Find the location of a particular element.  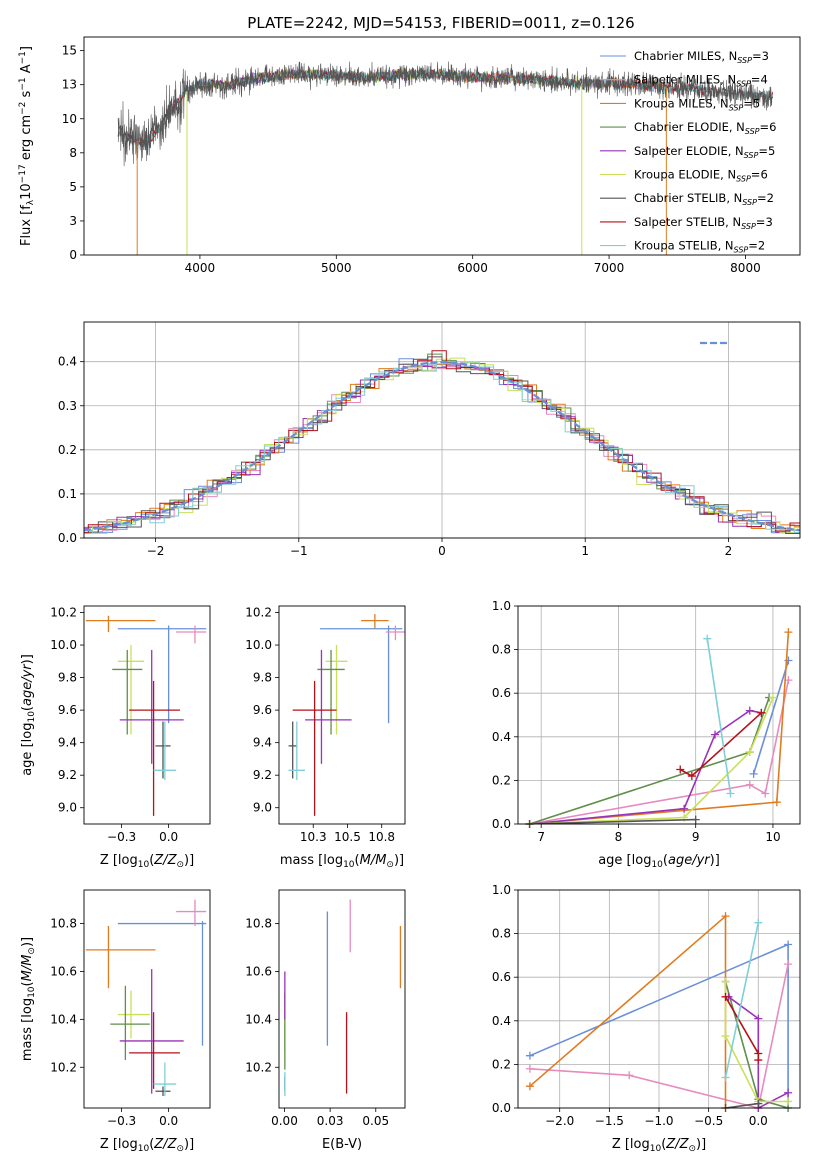

y-tick-label: 9.8 is located at coordinates (67, 678).